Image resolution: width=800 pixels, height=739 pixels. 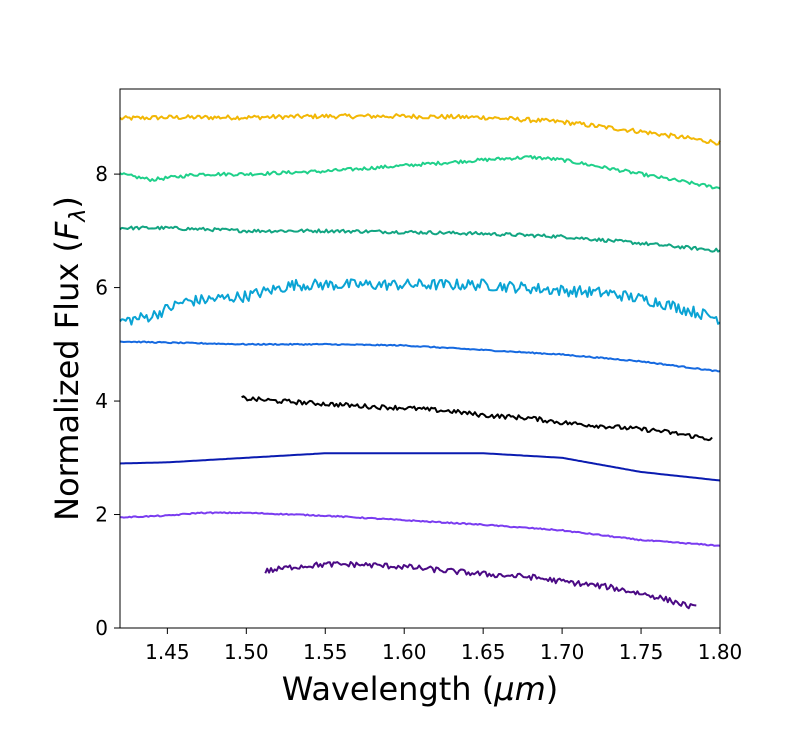 I want to click on x-axis-title: Wavelength (μm), so click(x=420, y=689).